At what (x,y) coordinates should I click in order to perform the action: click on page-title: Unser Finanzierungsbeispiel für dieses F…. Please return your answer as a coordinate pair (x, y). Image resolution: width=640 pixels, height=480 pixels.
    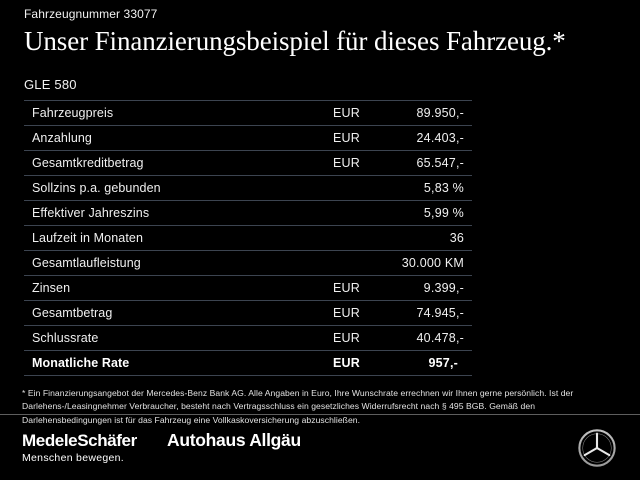
    Looking at the image, I should click on (295, 41).